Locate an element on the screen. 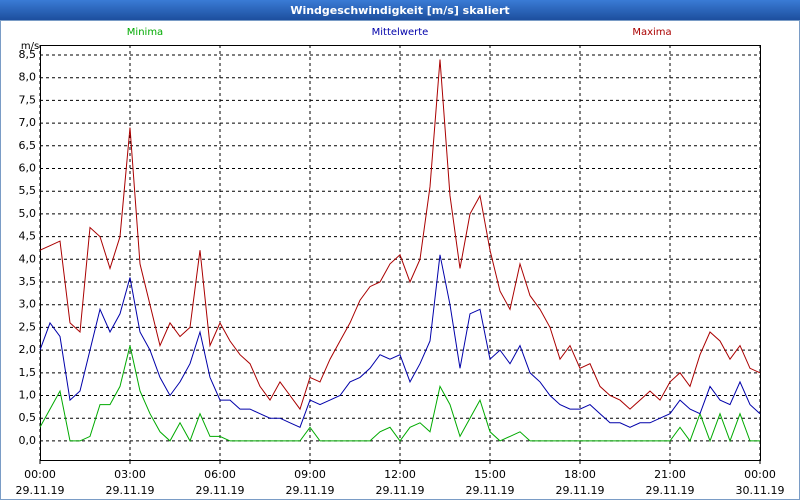 The height and width of the screenshot is (500, 800). title-bar is located at coordinates (400, 10).